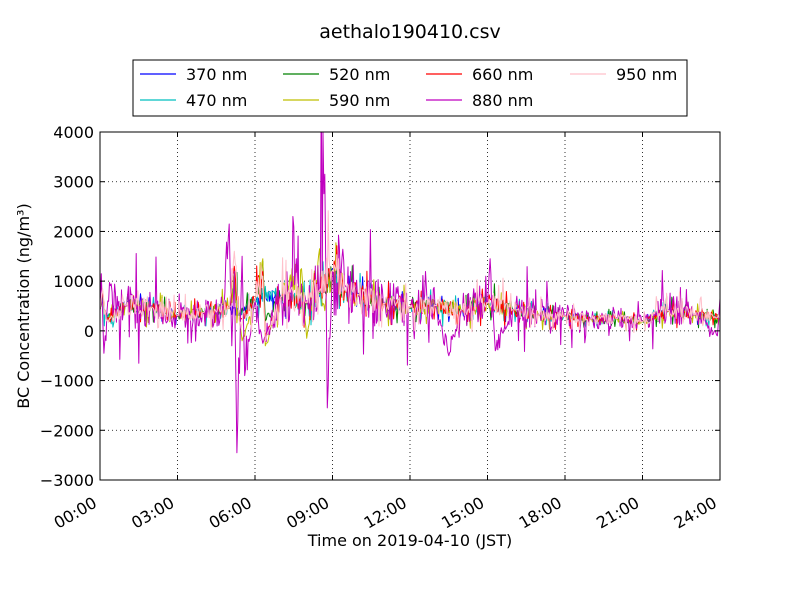 This screenshot has height=600, width=800. Describe the element at coordinates (646, 74) in the screenshot. I see `legend-label: 950 nm` at that location.